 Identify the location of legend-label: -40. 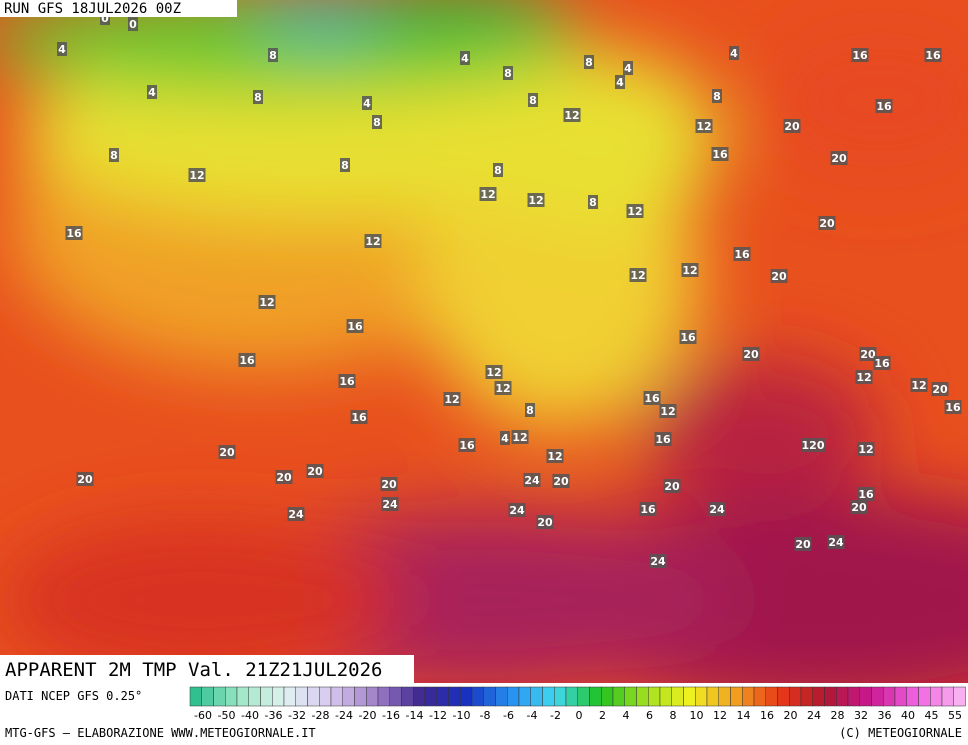
(250, 715).